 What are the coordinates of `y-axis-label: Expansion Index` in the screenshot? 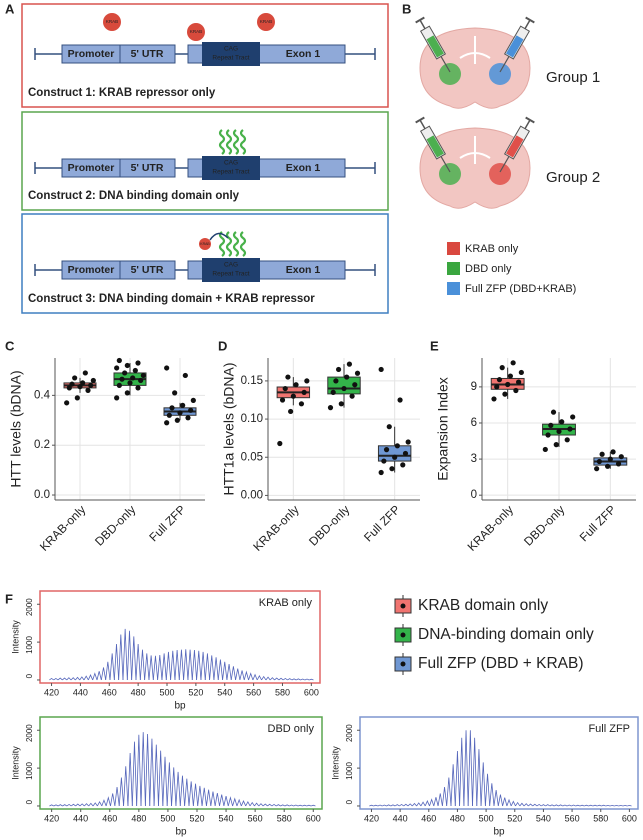 It's located at (443, 429).